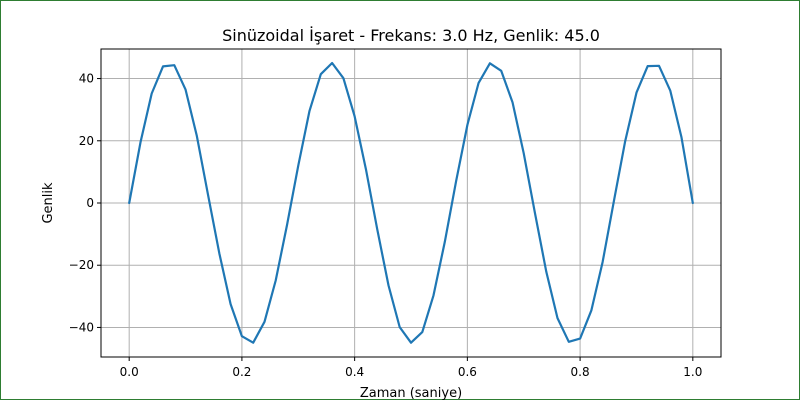 Image resolution: width=800 pixels, height=401 pixels. I want to click on x-tick-label: 0.0, so click(129, 372).